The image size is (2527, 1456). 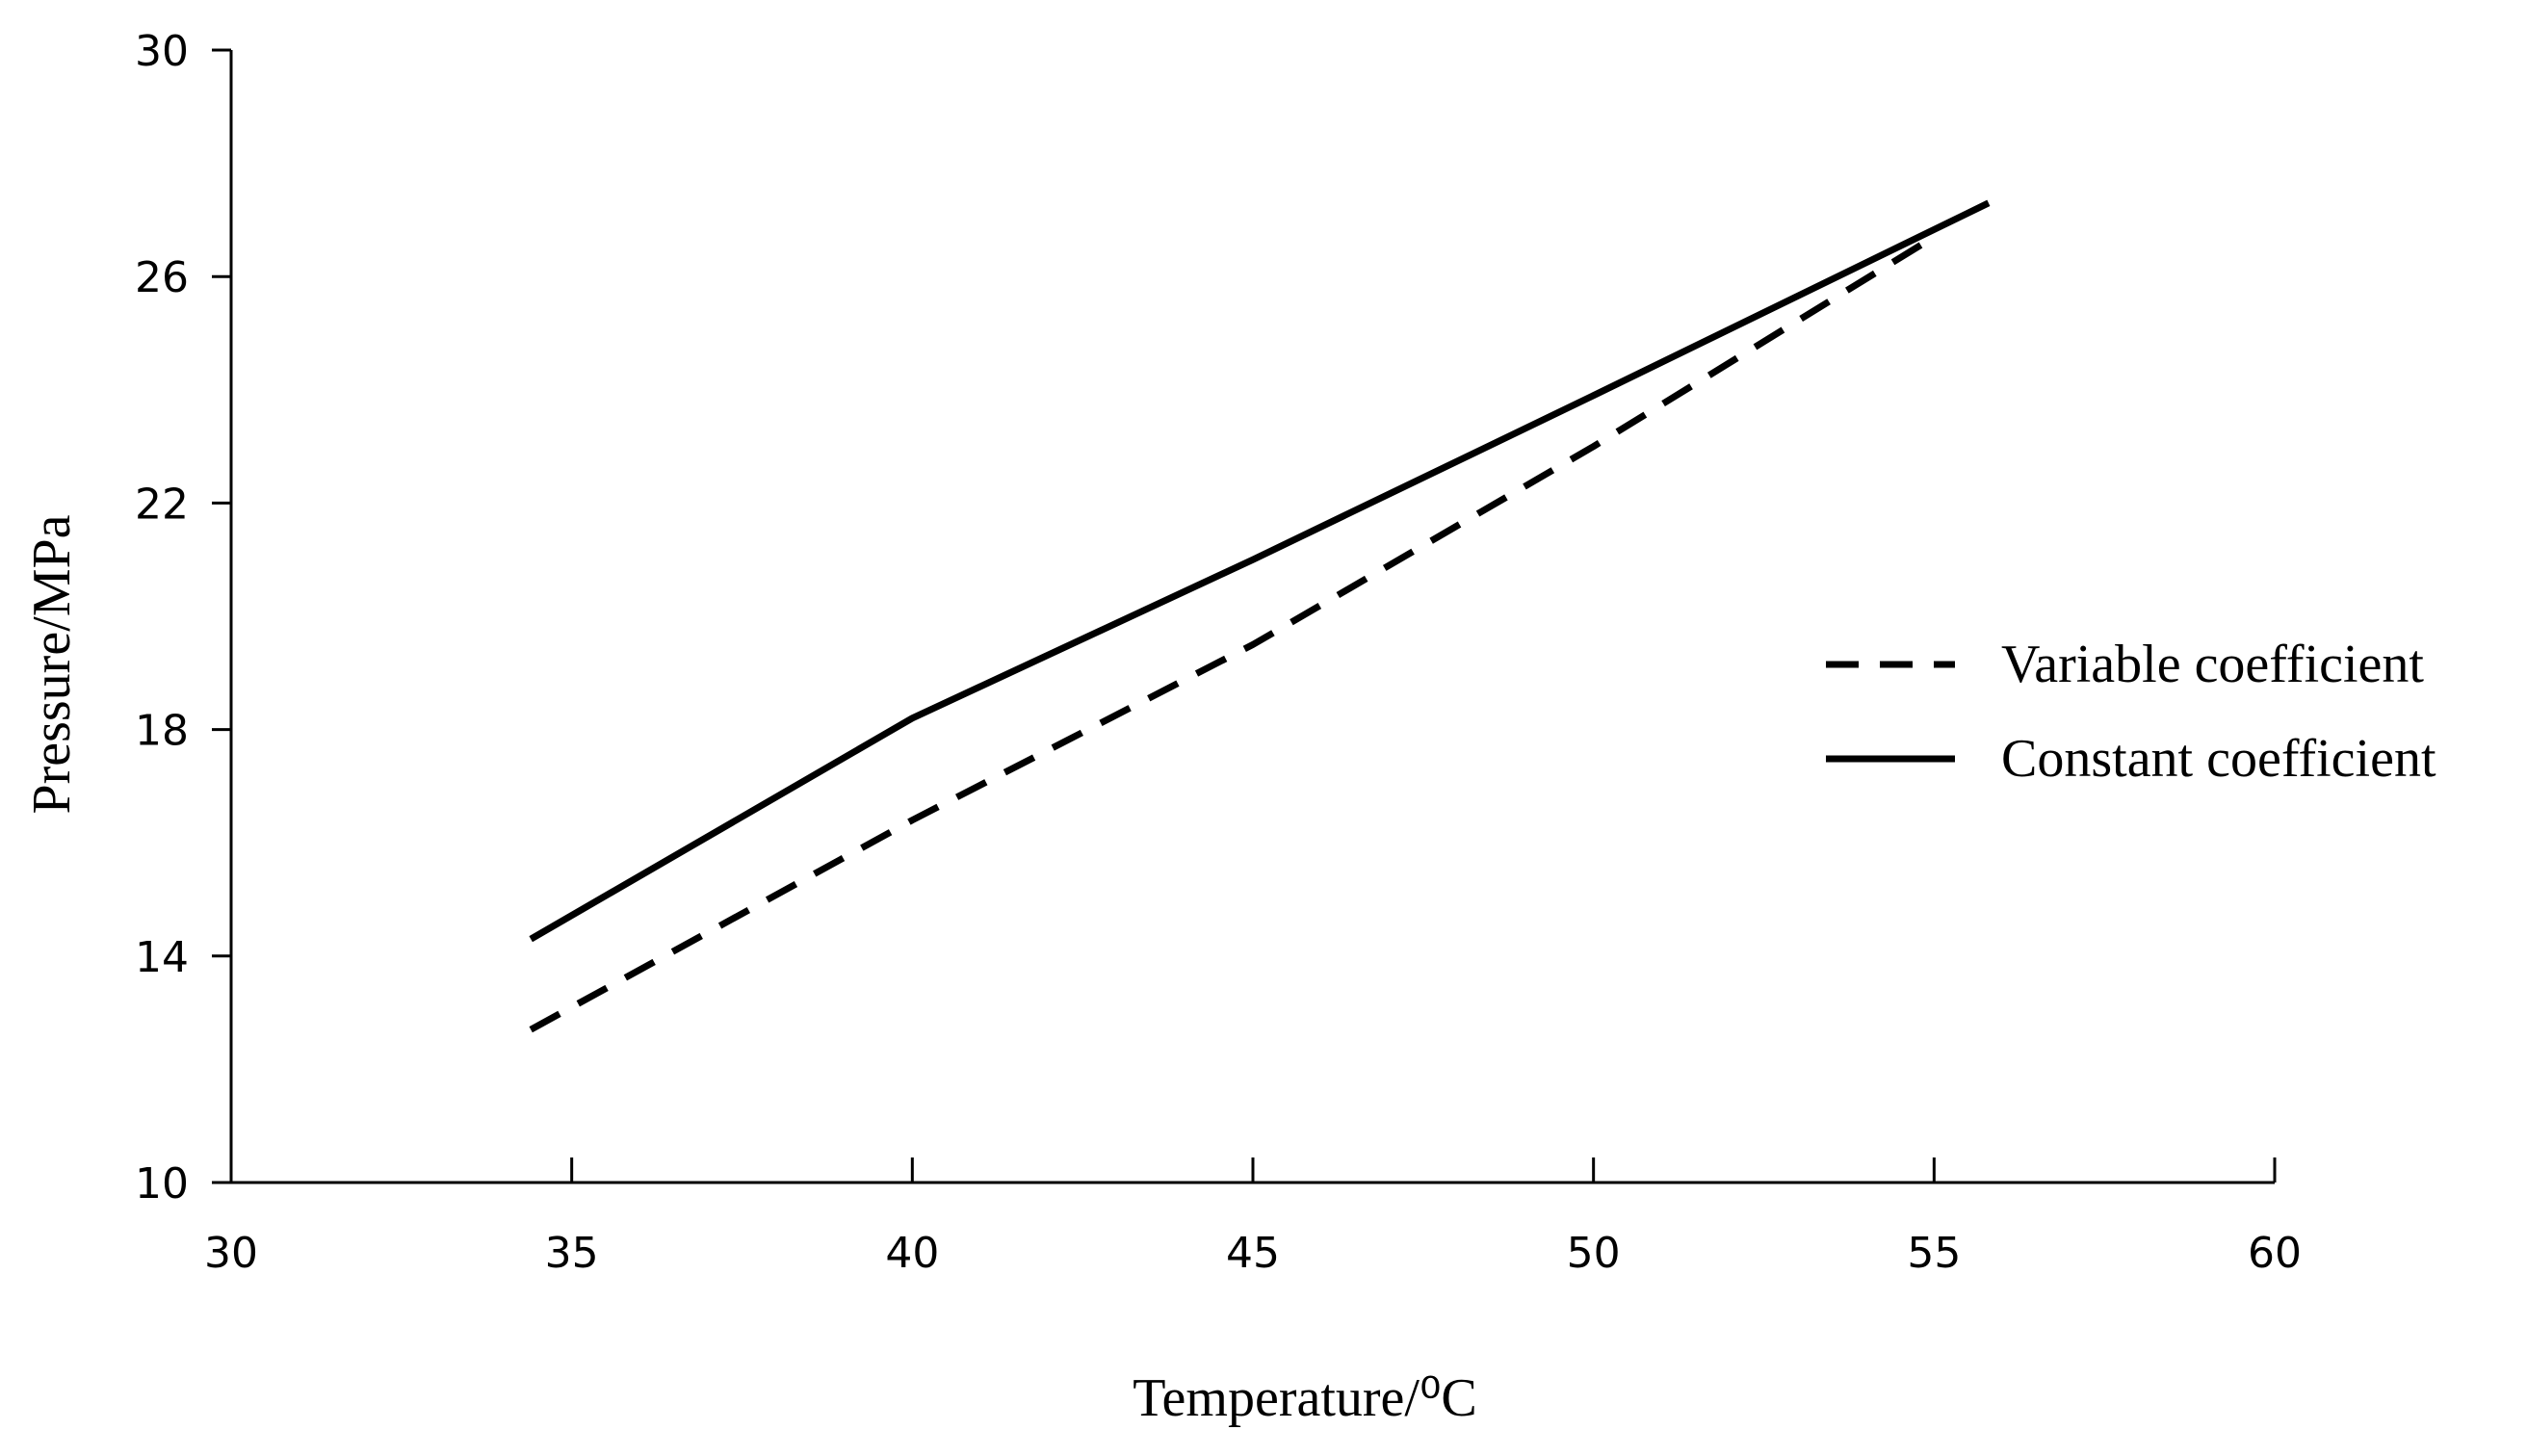 What do you see at coordinates (162, 504) in the screenshot?
I see `y-tick-label: 22` at bounding box center [162, 504].